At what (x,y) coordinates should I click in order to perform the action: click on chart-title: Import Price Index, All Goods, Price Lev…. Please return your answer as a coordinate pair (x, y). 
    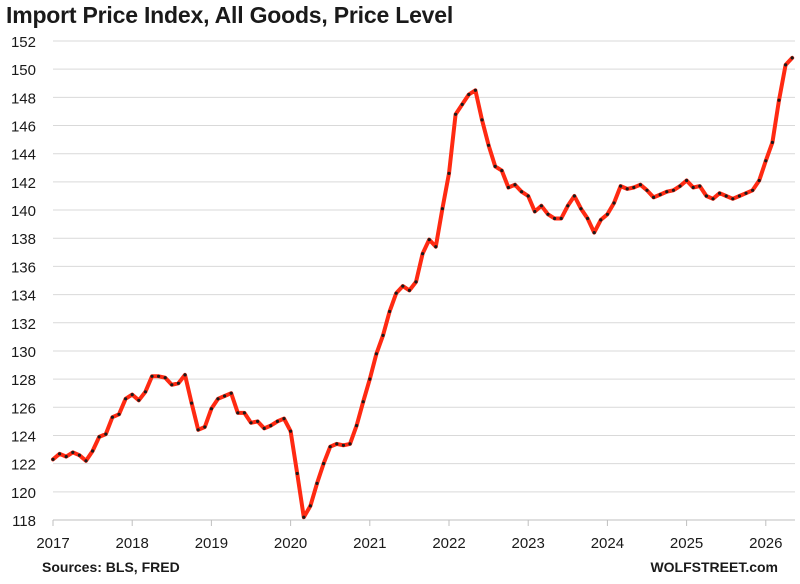
    Looking at the image, I should click on (230, 15).